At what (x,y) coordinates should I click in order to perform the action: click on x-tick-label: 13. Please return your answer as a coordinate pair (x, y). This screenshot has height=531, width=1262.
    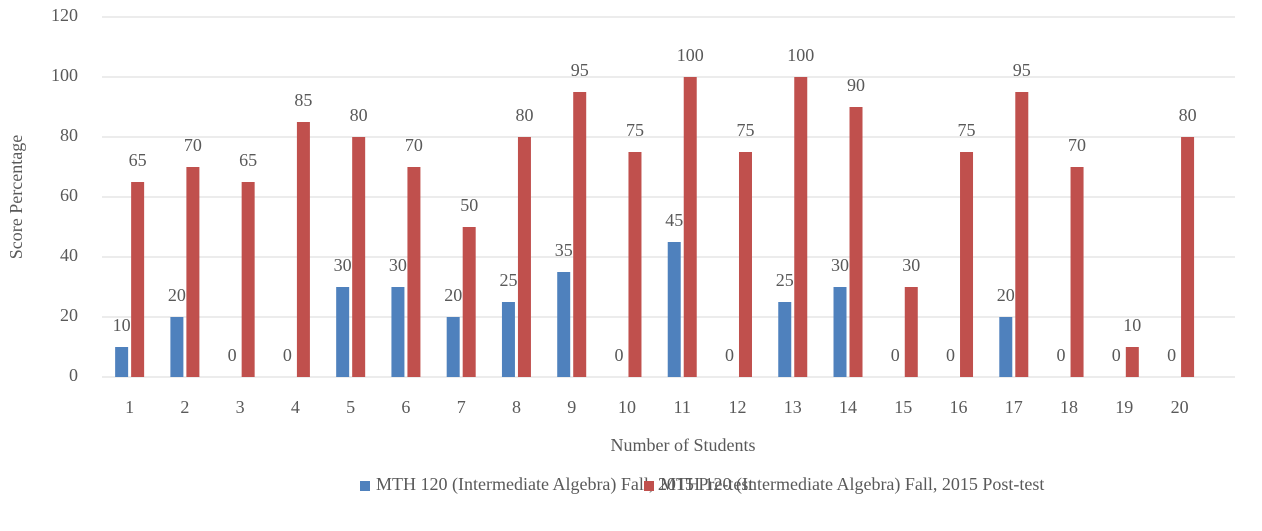
    Looking at the image, I should click on (793, 407).